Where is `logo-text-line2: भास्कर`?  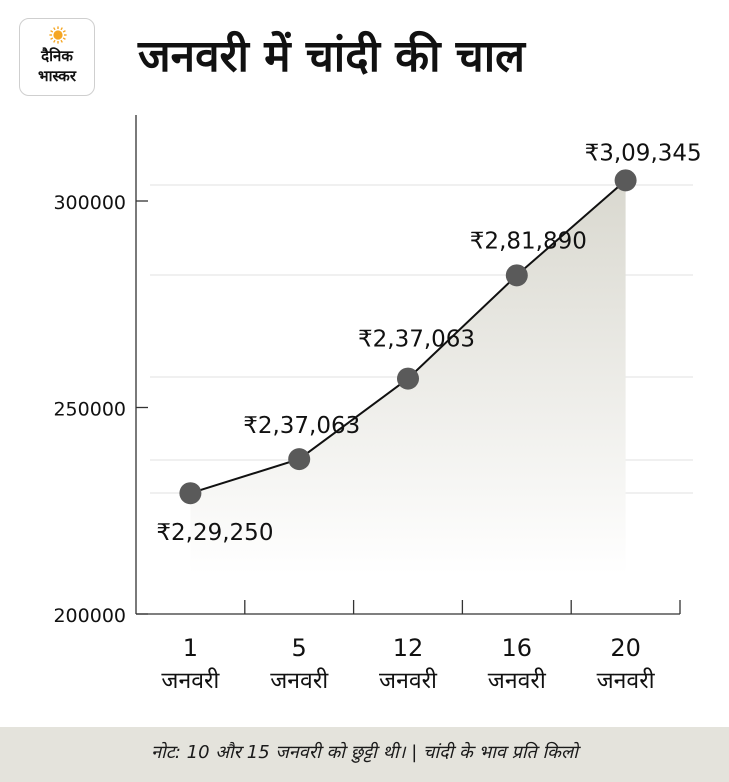
logo-text-line2: भास्कर is located at coordinates (57, 76).